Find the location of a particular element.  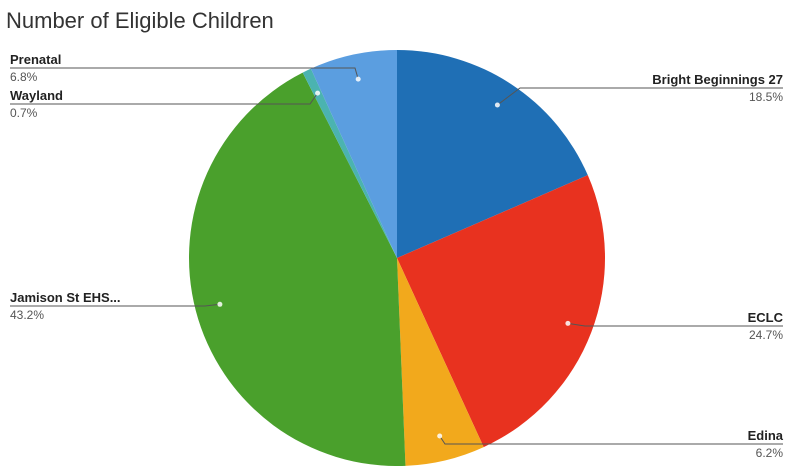

leader-line-jamison-st-ehs is located at coordinates (115, 305).